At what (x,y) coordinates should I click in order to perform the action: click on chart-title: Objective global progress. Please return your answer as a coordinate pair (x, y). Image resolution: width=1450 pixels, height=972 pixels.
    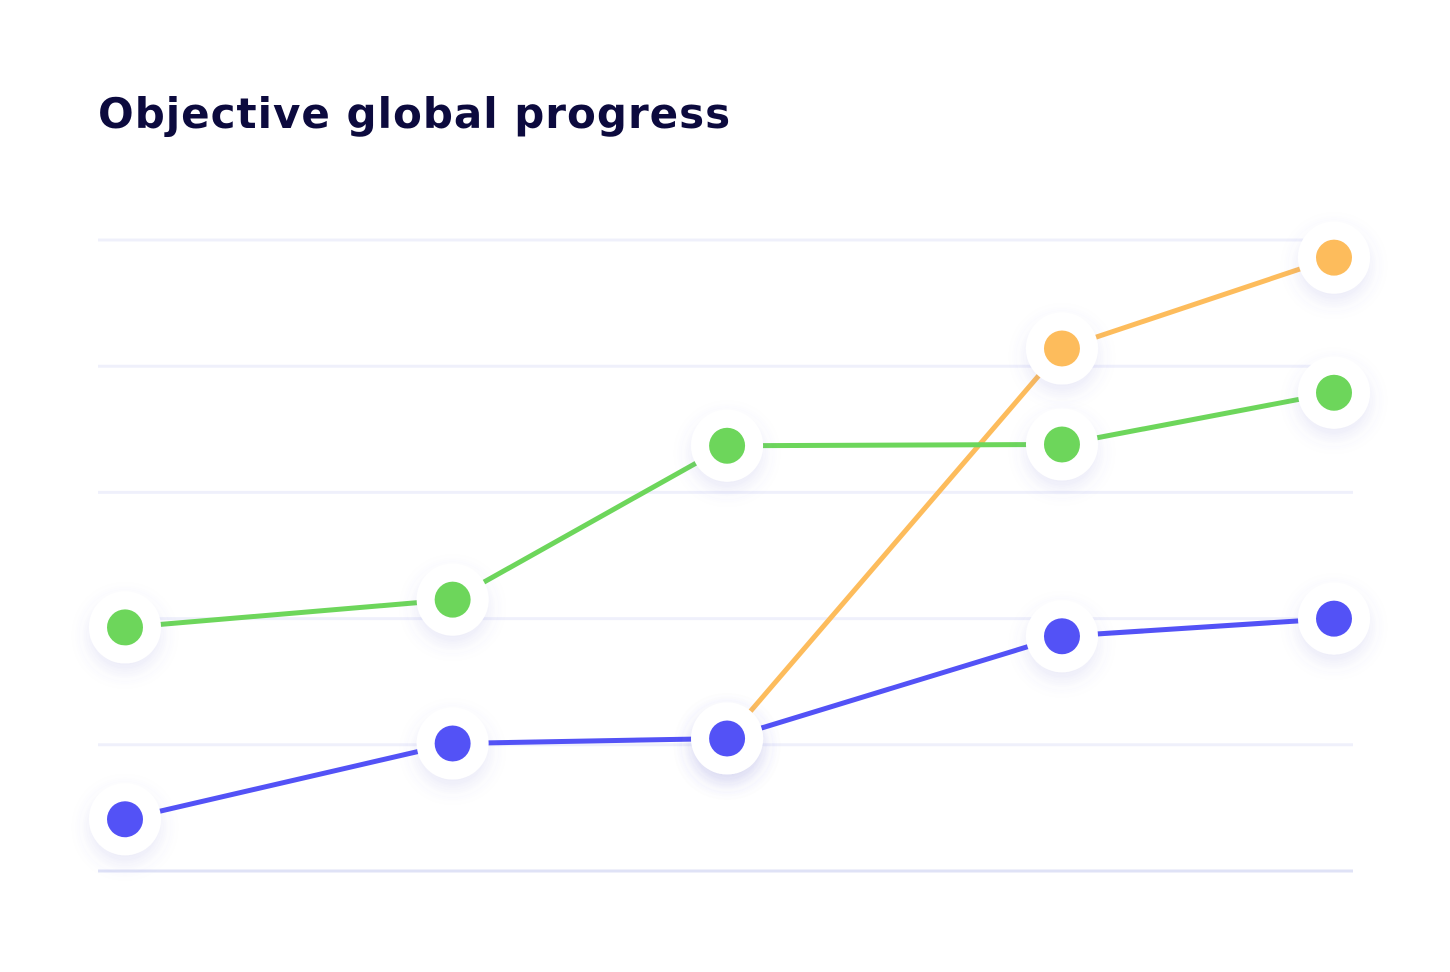
    Looking at the image, I should click on (414, 113).